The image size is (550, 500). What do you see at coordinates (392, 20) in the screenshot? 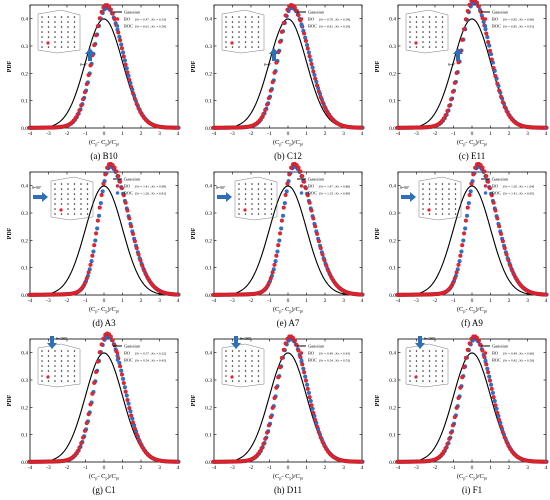
I see `y-tick-label: 0.4` at bounding box center [392, 20].